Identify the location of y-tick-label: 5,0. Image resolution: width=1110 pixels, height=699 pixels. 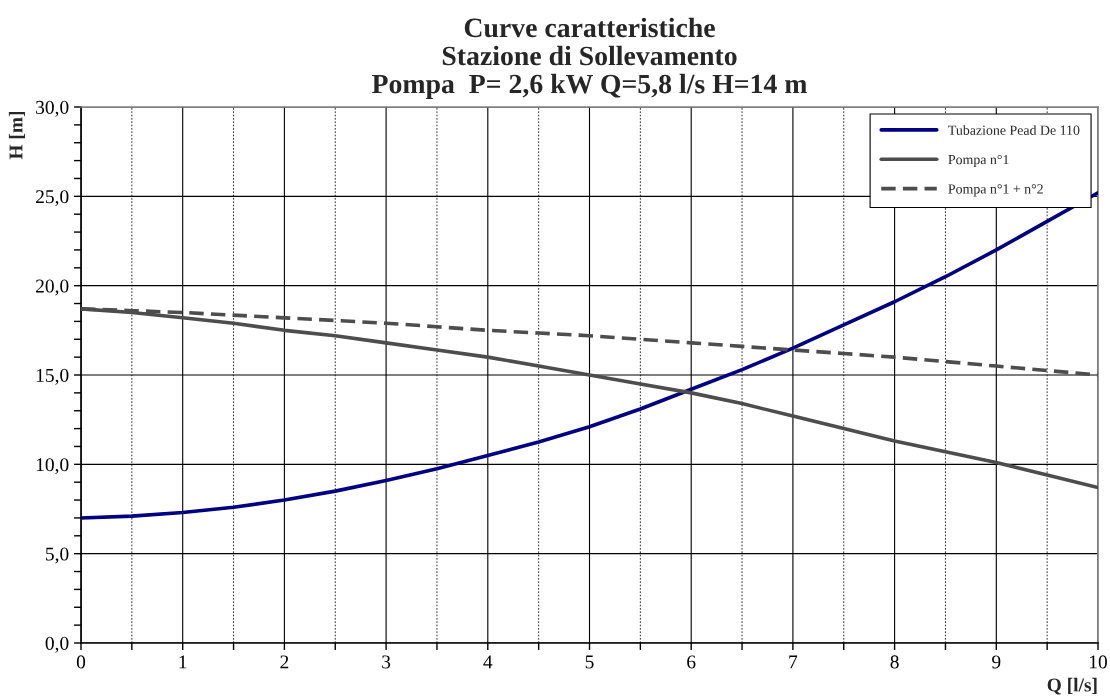
(57, 555).